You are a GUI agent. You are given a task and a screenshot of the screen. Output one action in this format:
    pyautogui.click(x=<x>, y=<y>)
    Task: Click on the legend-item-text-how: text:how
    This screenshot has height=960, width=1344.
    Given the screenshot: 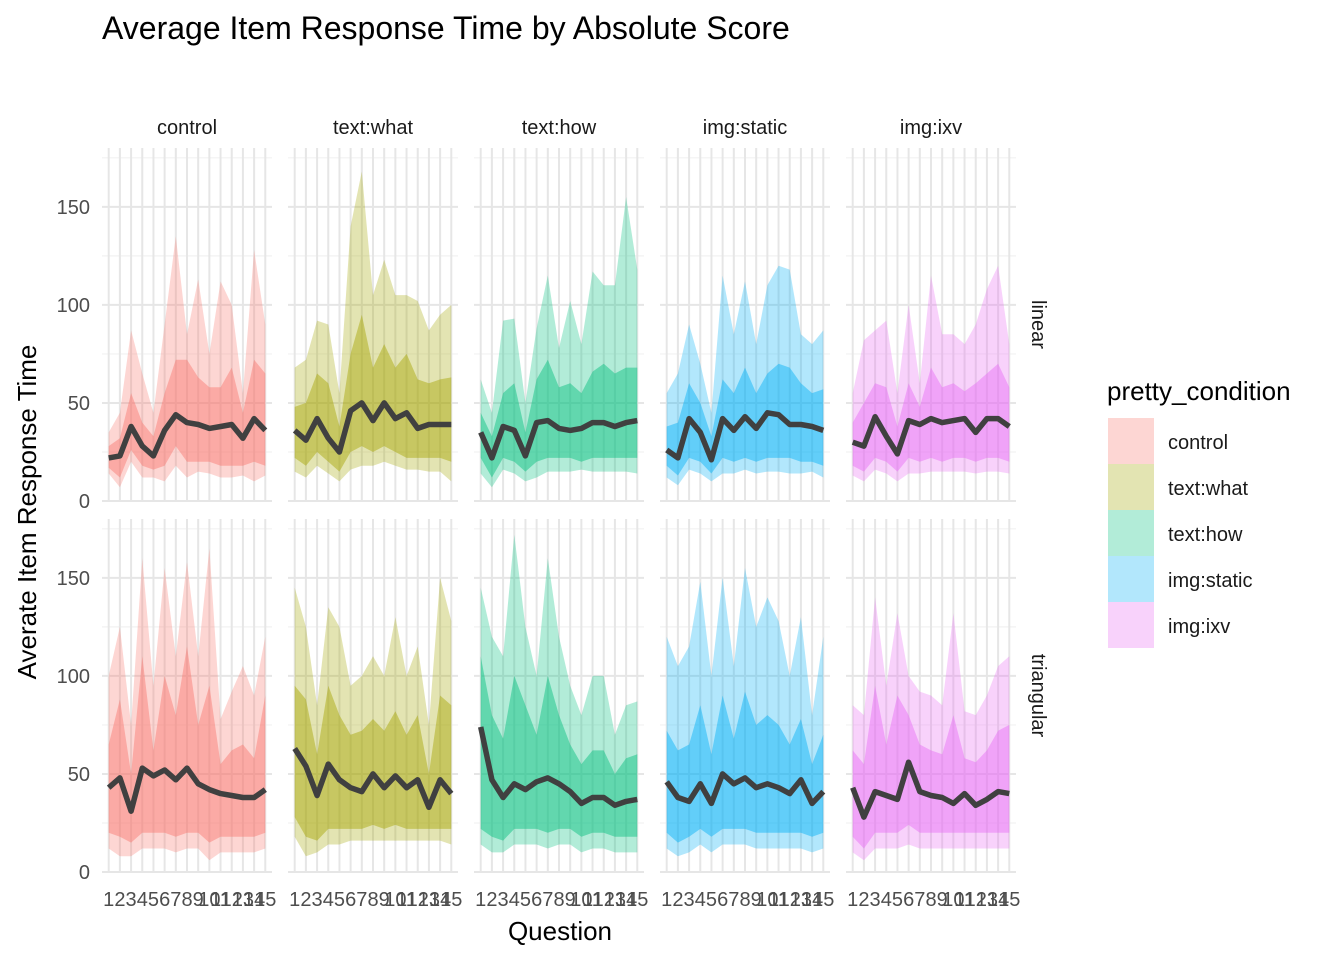 What is the action you would take?
    pyautogui.click(x=1175, y=533)
    